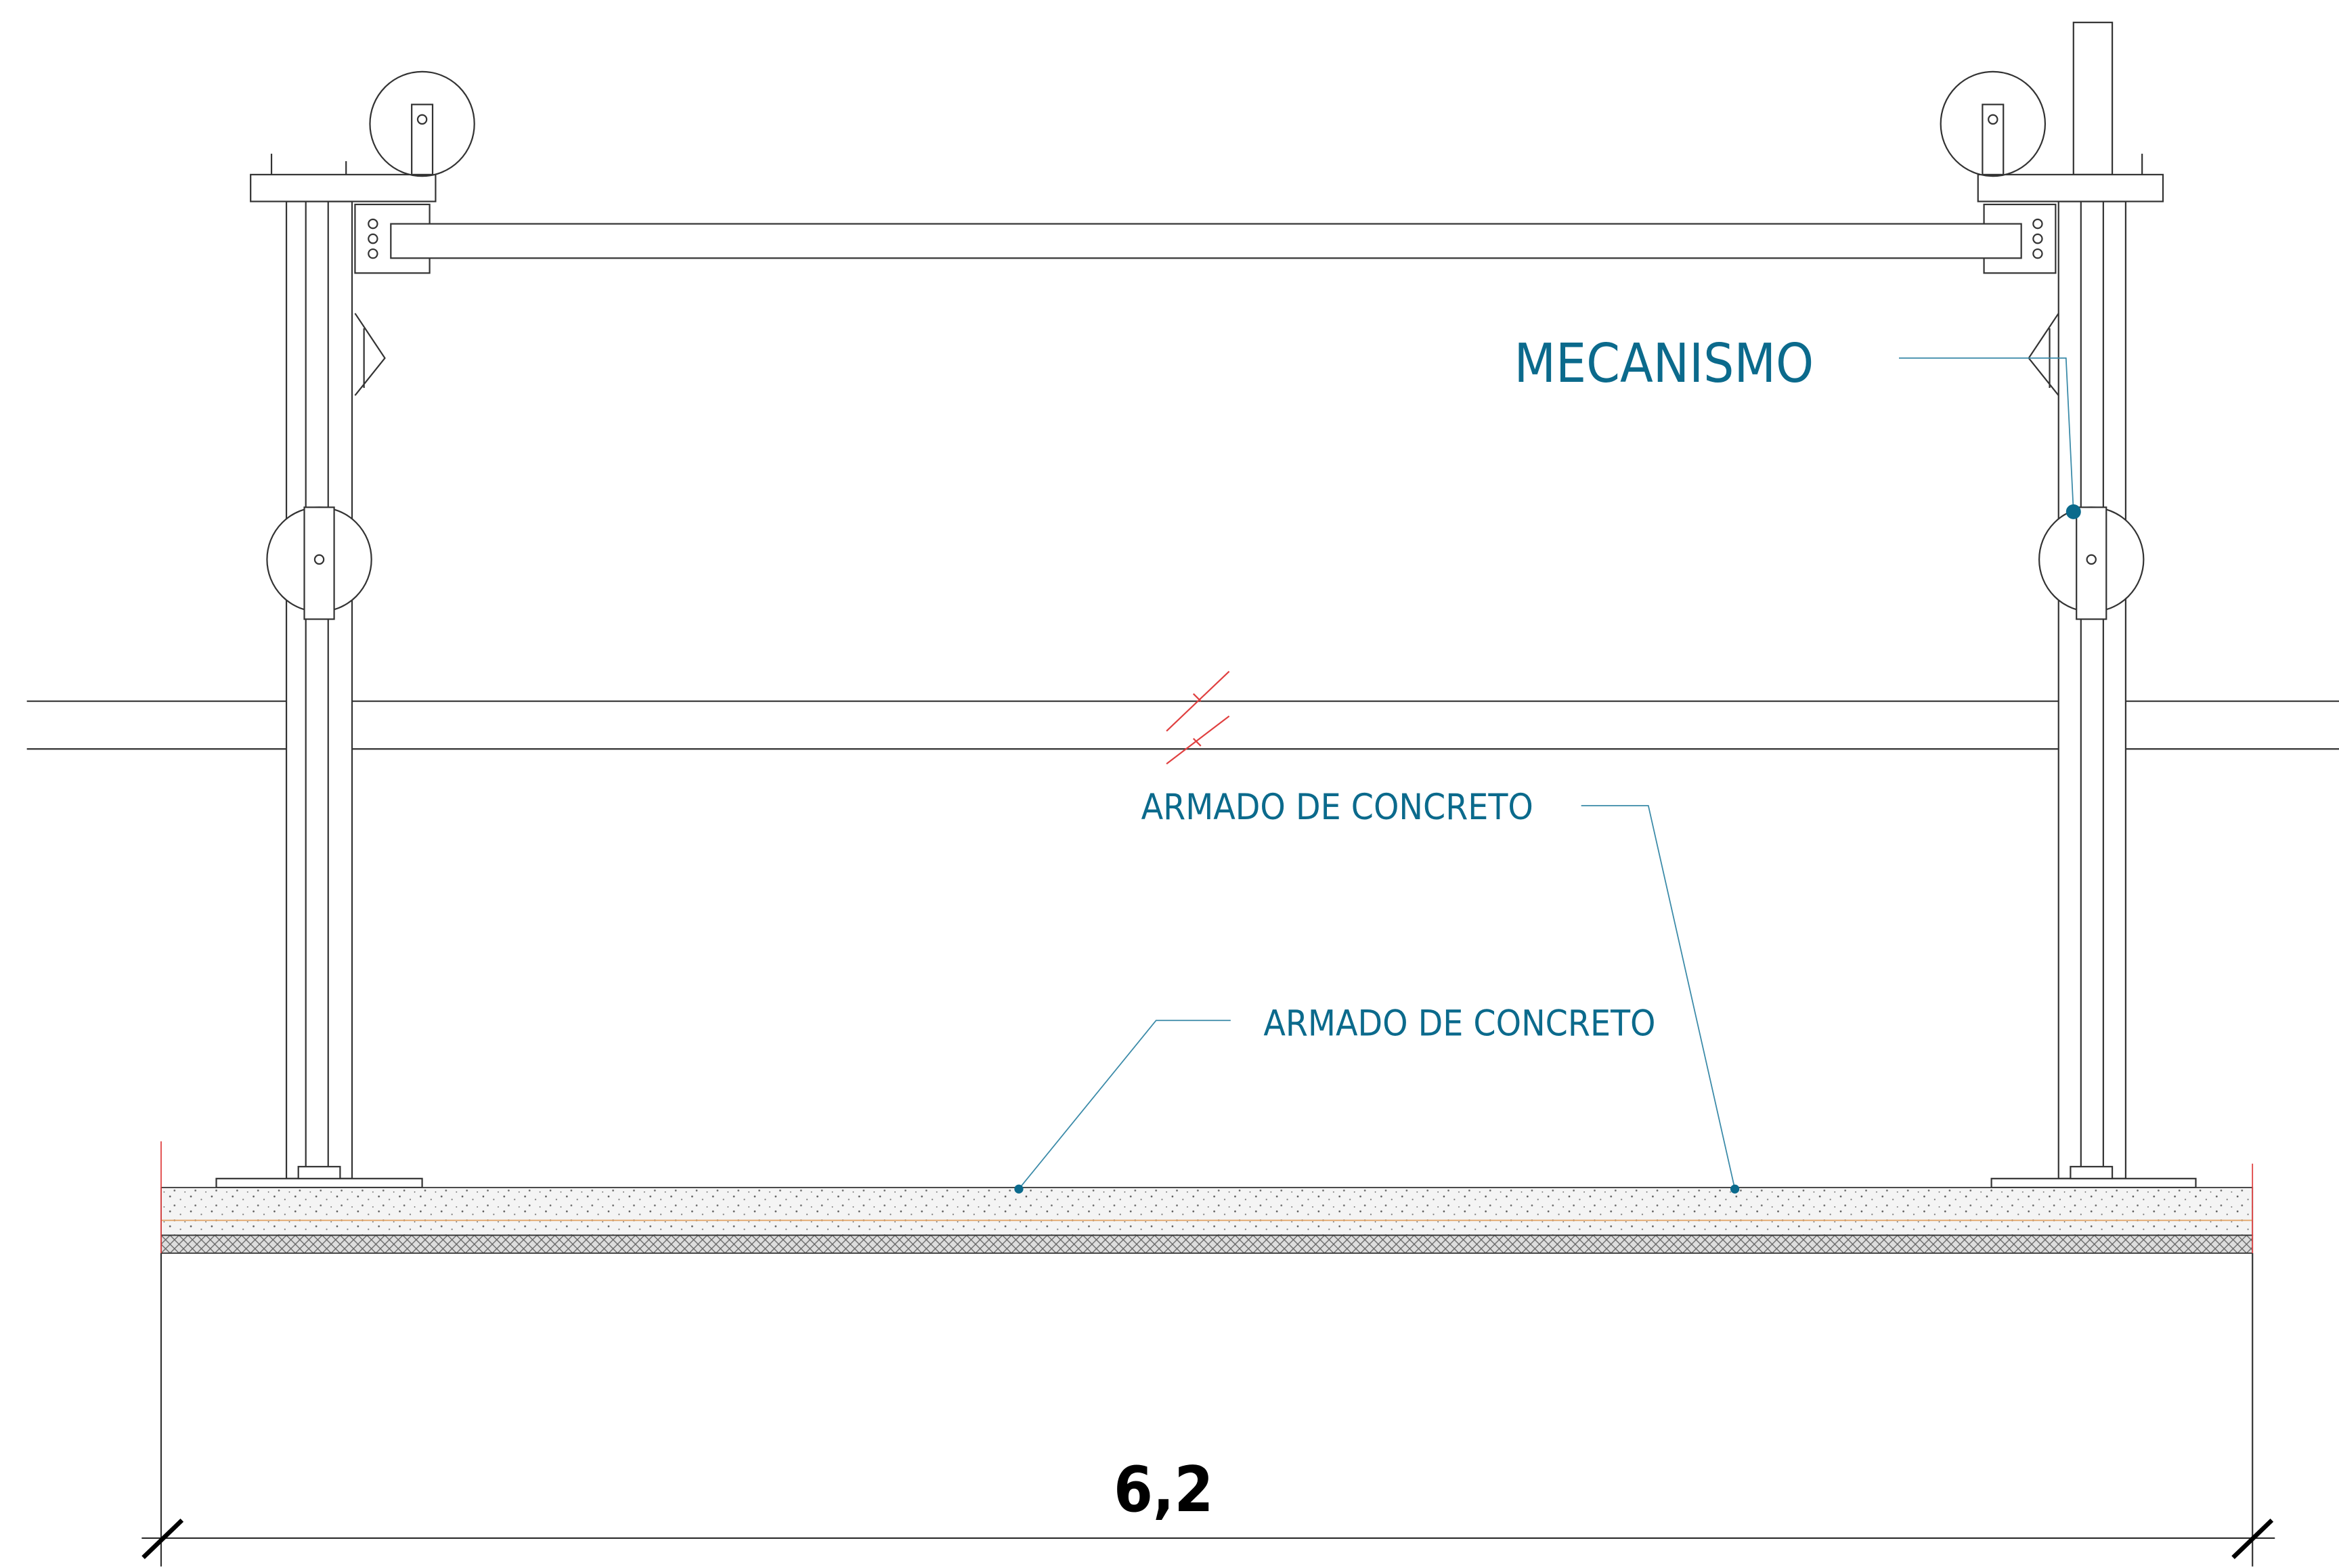  I want to click on beam, so click(1206, 241).